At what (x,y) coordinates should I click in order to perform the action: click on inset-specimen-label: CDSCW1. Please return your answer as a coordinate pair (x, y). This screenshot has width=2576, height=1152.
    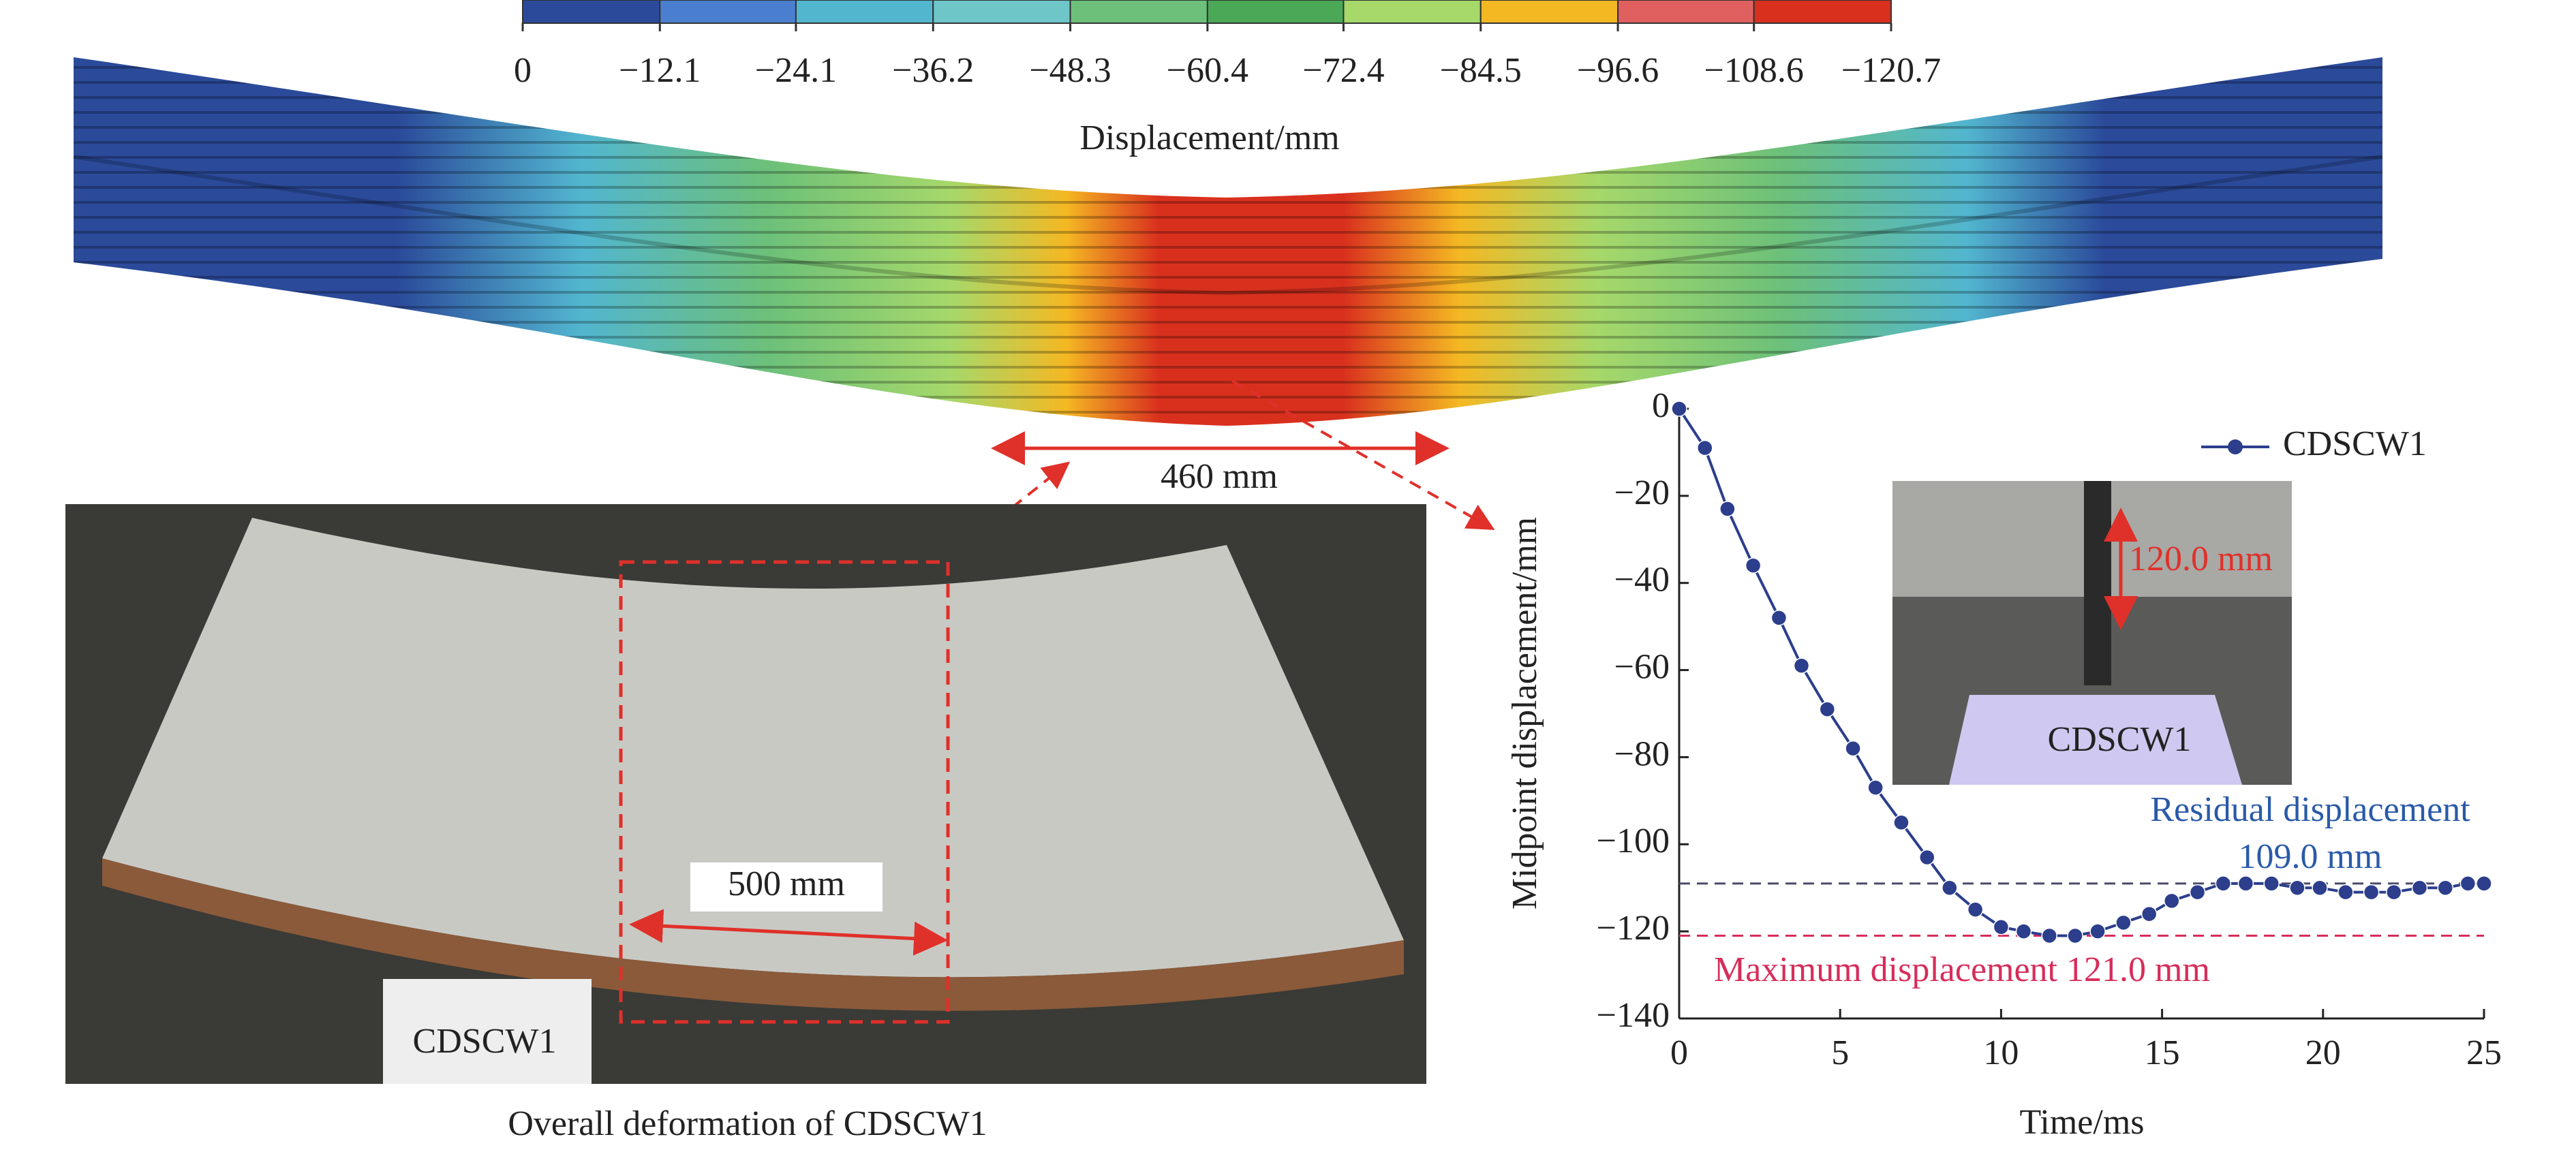
    Looking at the image, I should click on (2120, 740).